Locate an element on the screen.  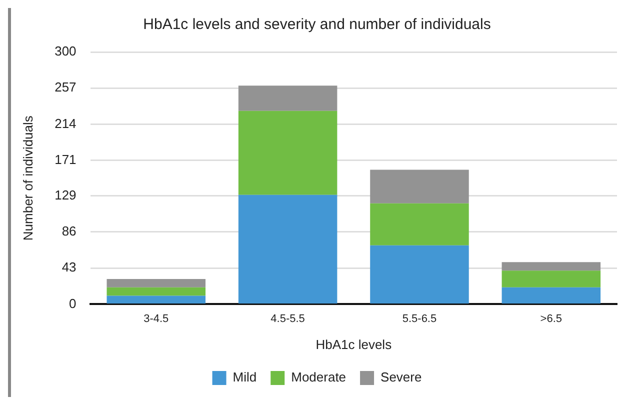
y-tick-label: 86 is located at coordinates (69, 230).